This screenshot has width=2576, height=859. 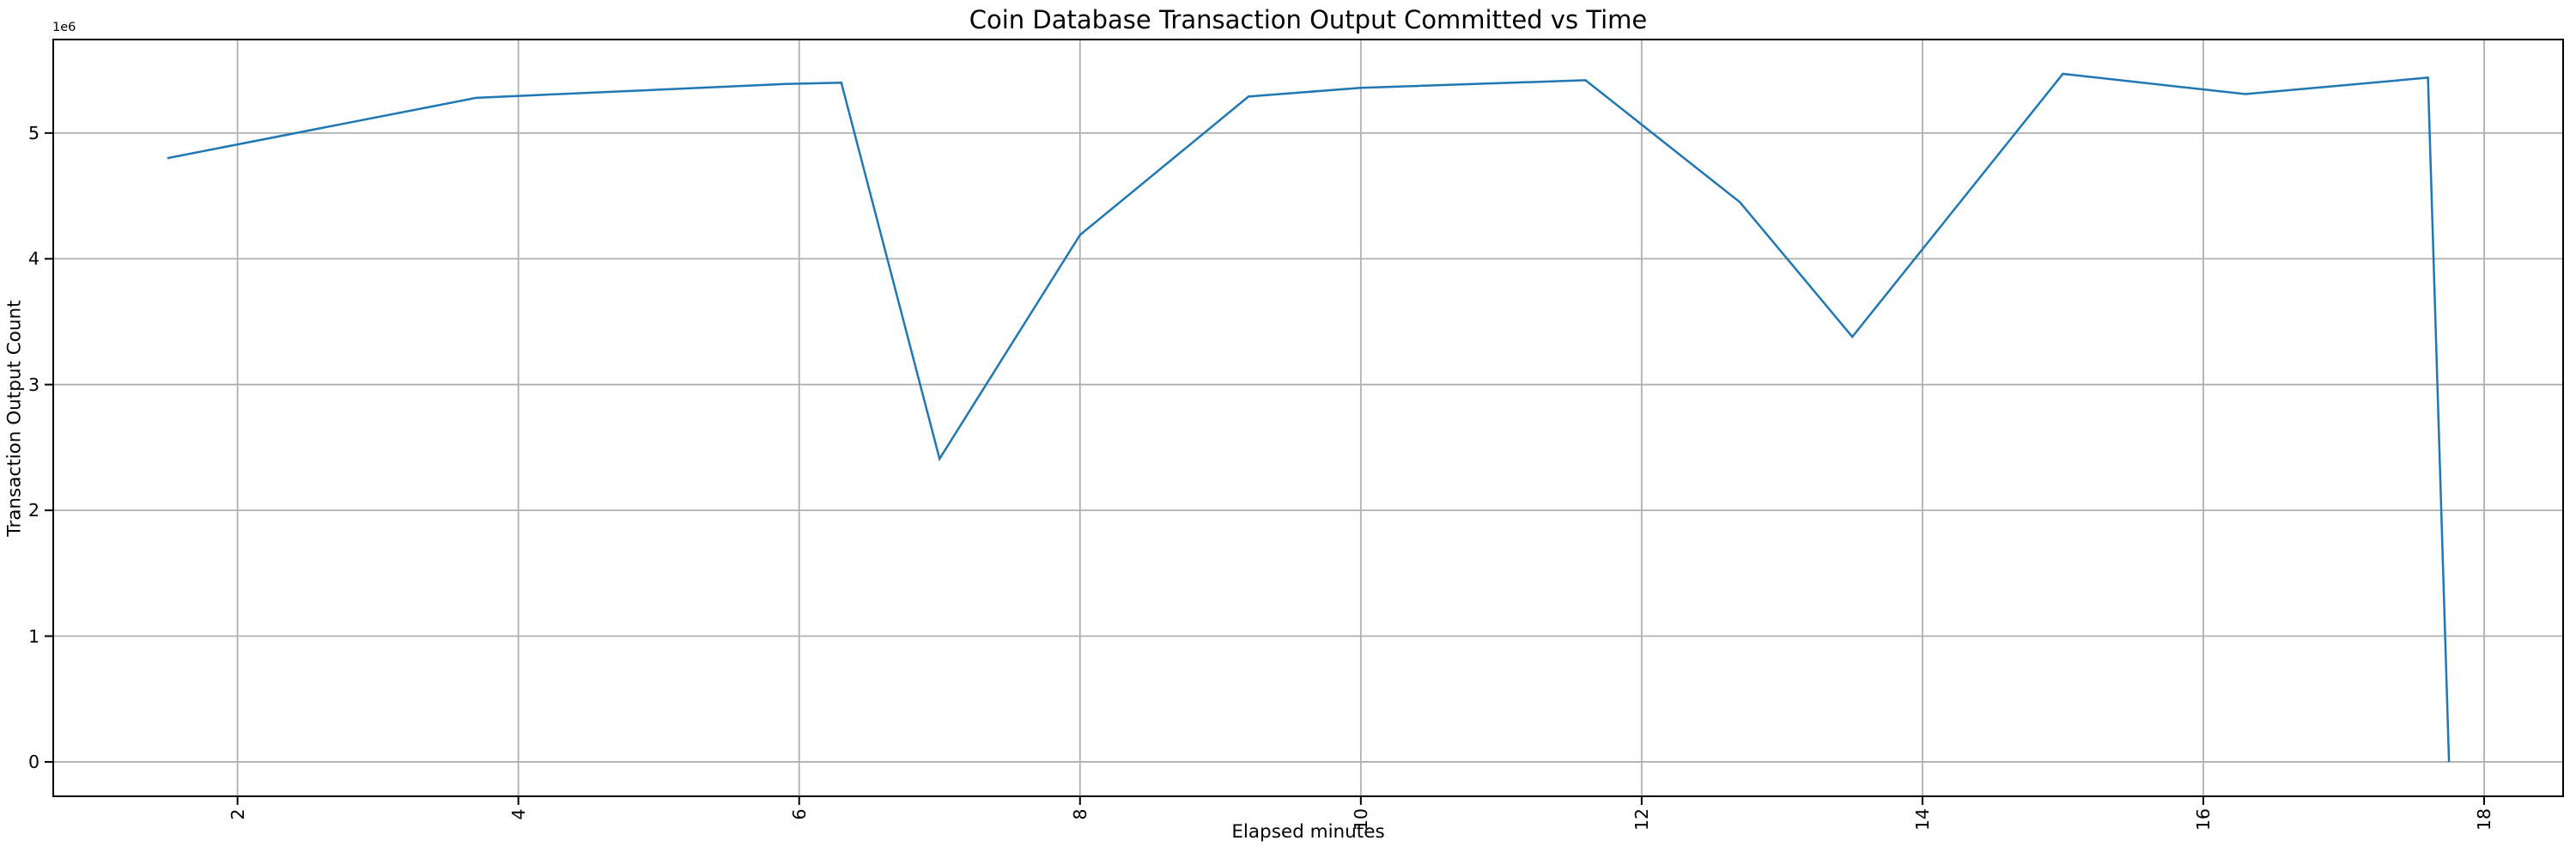 I want to click on y-tick-label: 3, so click(x=33, y=384).